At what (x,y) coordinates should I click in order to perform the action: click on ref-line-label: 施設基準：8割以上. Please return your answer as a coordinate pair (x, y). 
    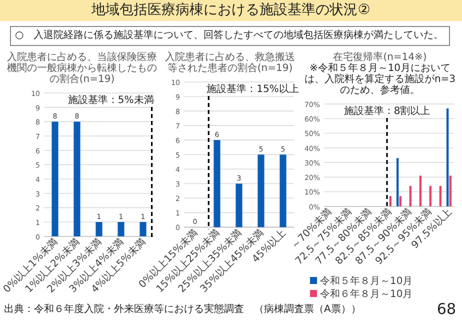
    Looking at the image, I should click on (387, 111).